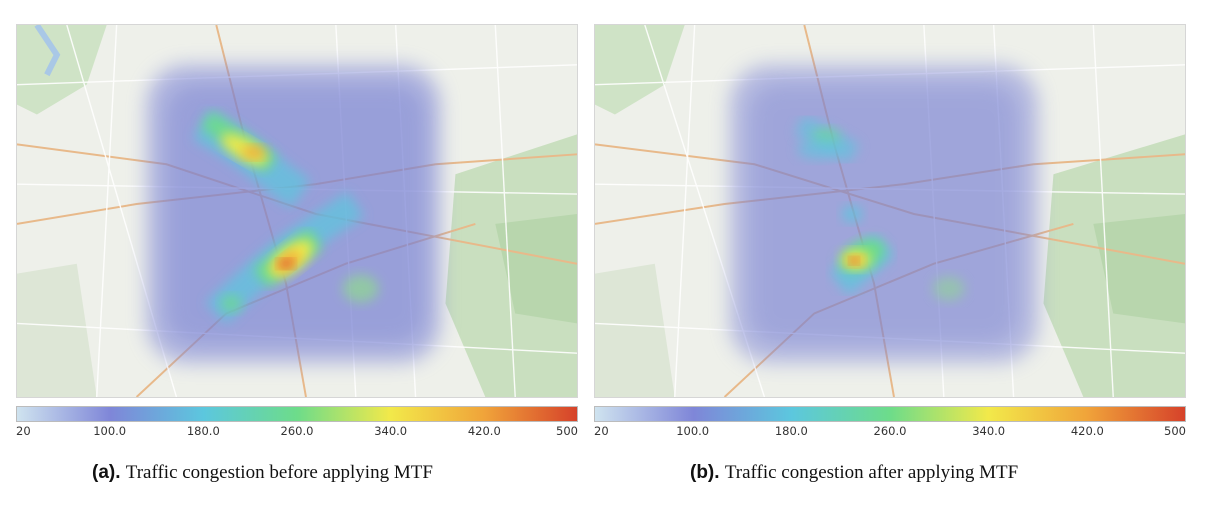 The width and height of the screenshot is (1212, 508). I want to click on colorbar-after, so click(890, 414).